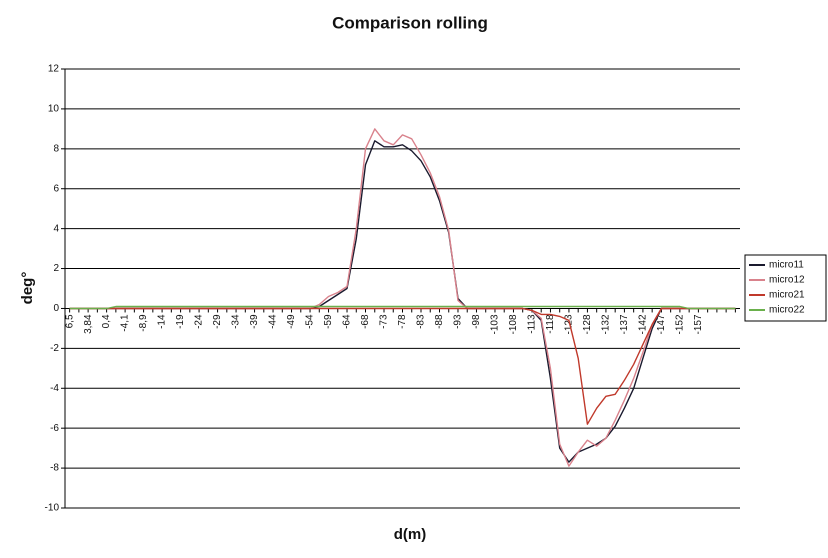 Image resolution: width=828 pixels, height=558 pixels. I want to click on x-tick-label: -8,9, so click(143, 323).